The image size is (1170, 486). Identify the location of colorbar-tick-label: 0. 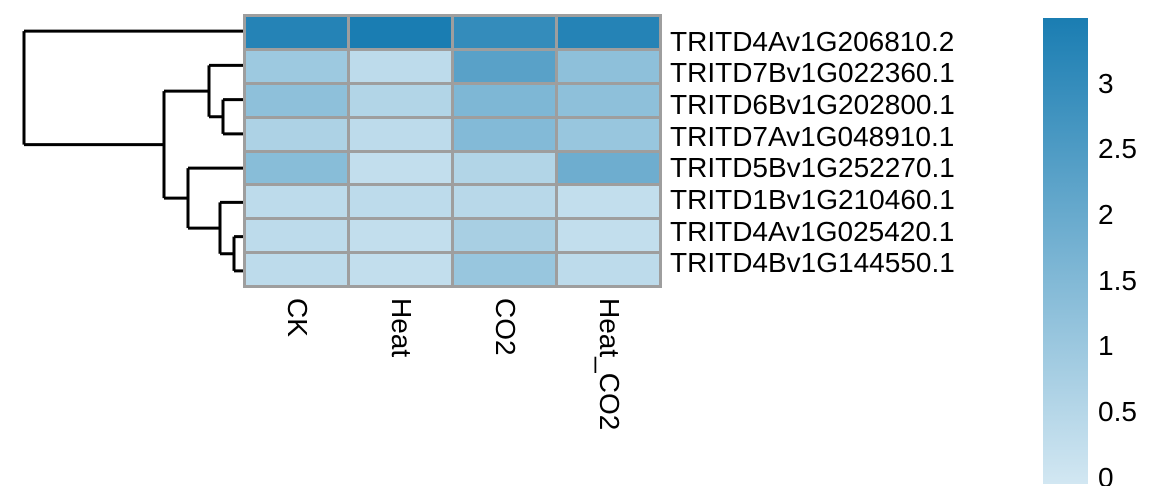
(1106, 473).